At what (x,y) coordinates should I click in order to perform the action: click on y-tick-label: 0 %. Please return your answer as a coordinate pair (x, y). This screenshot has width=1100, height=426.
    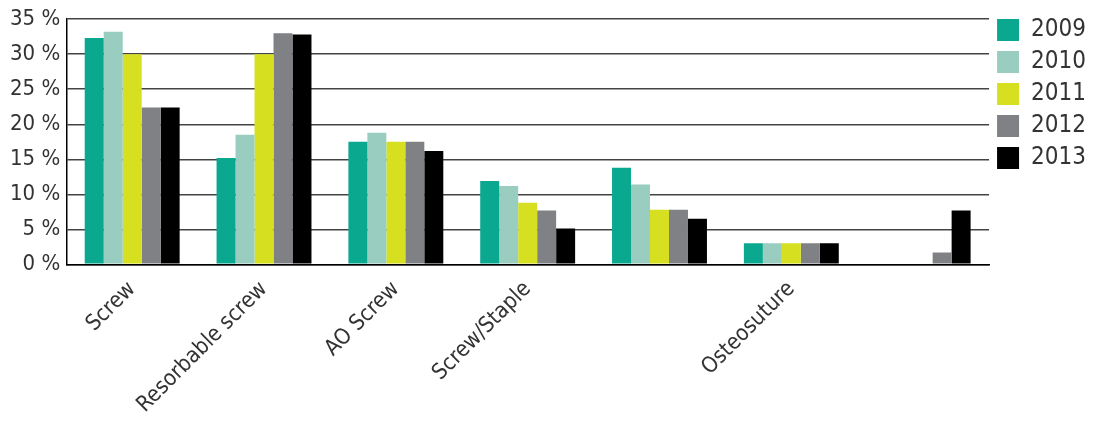
    Looking at the image, I should click on (41, 263).